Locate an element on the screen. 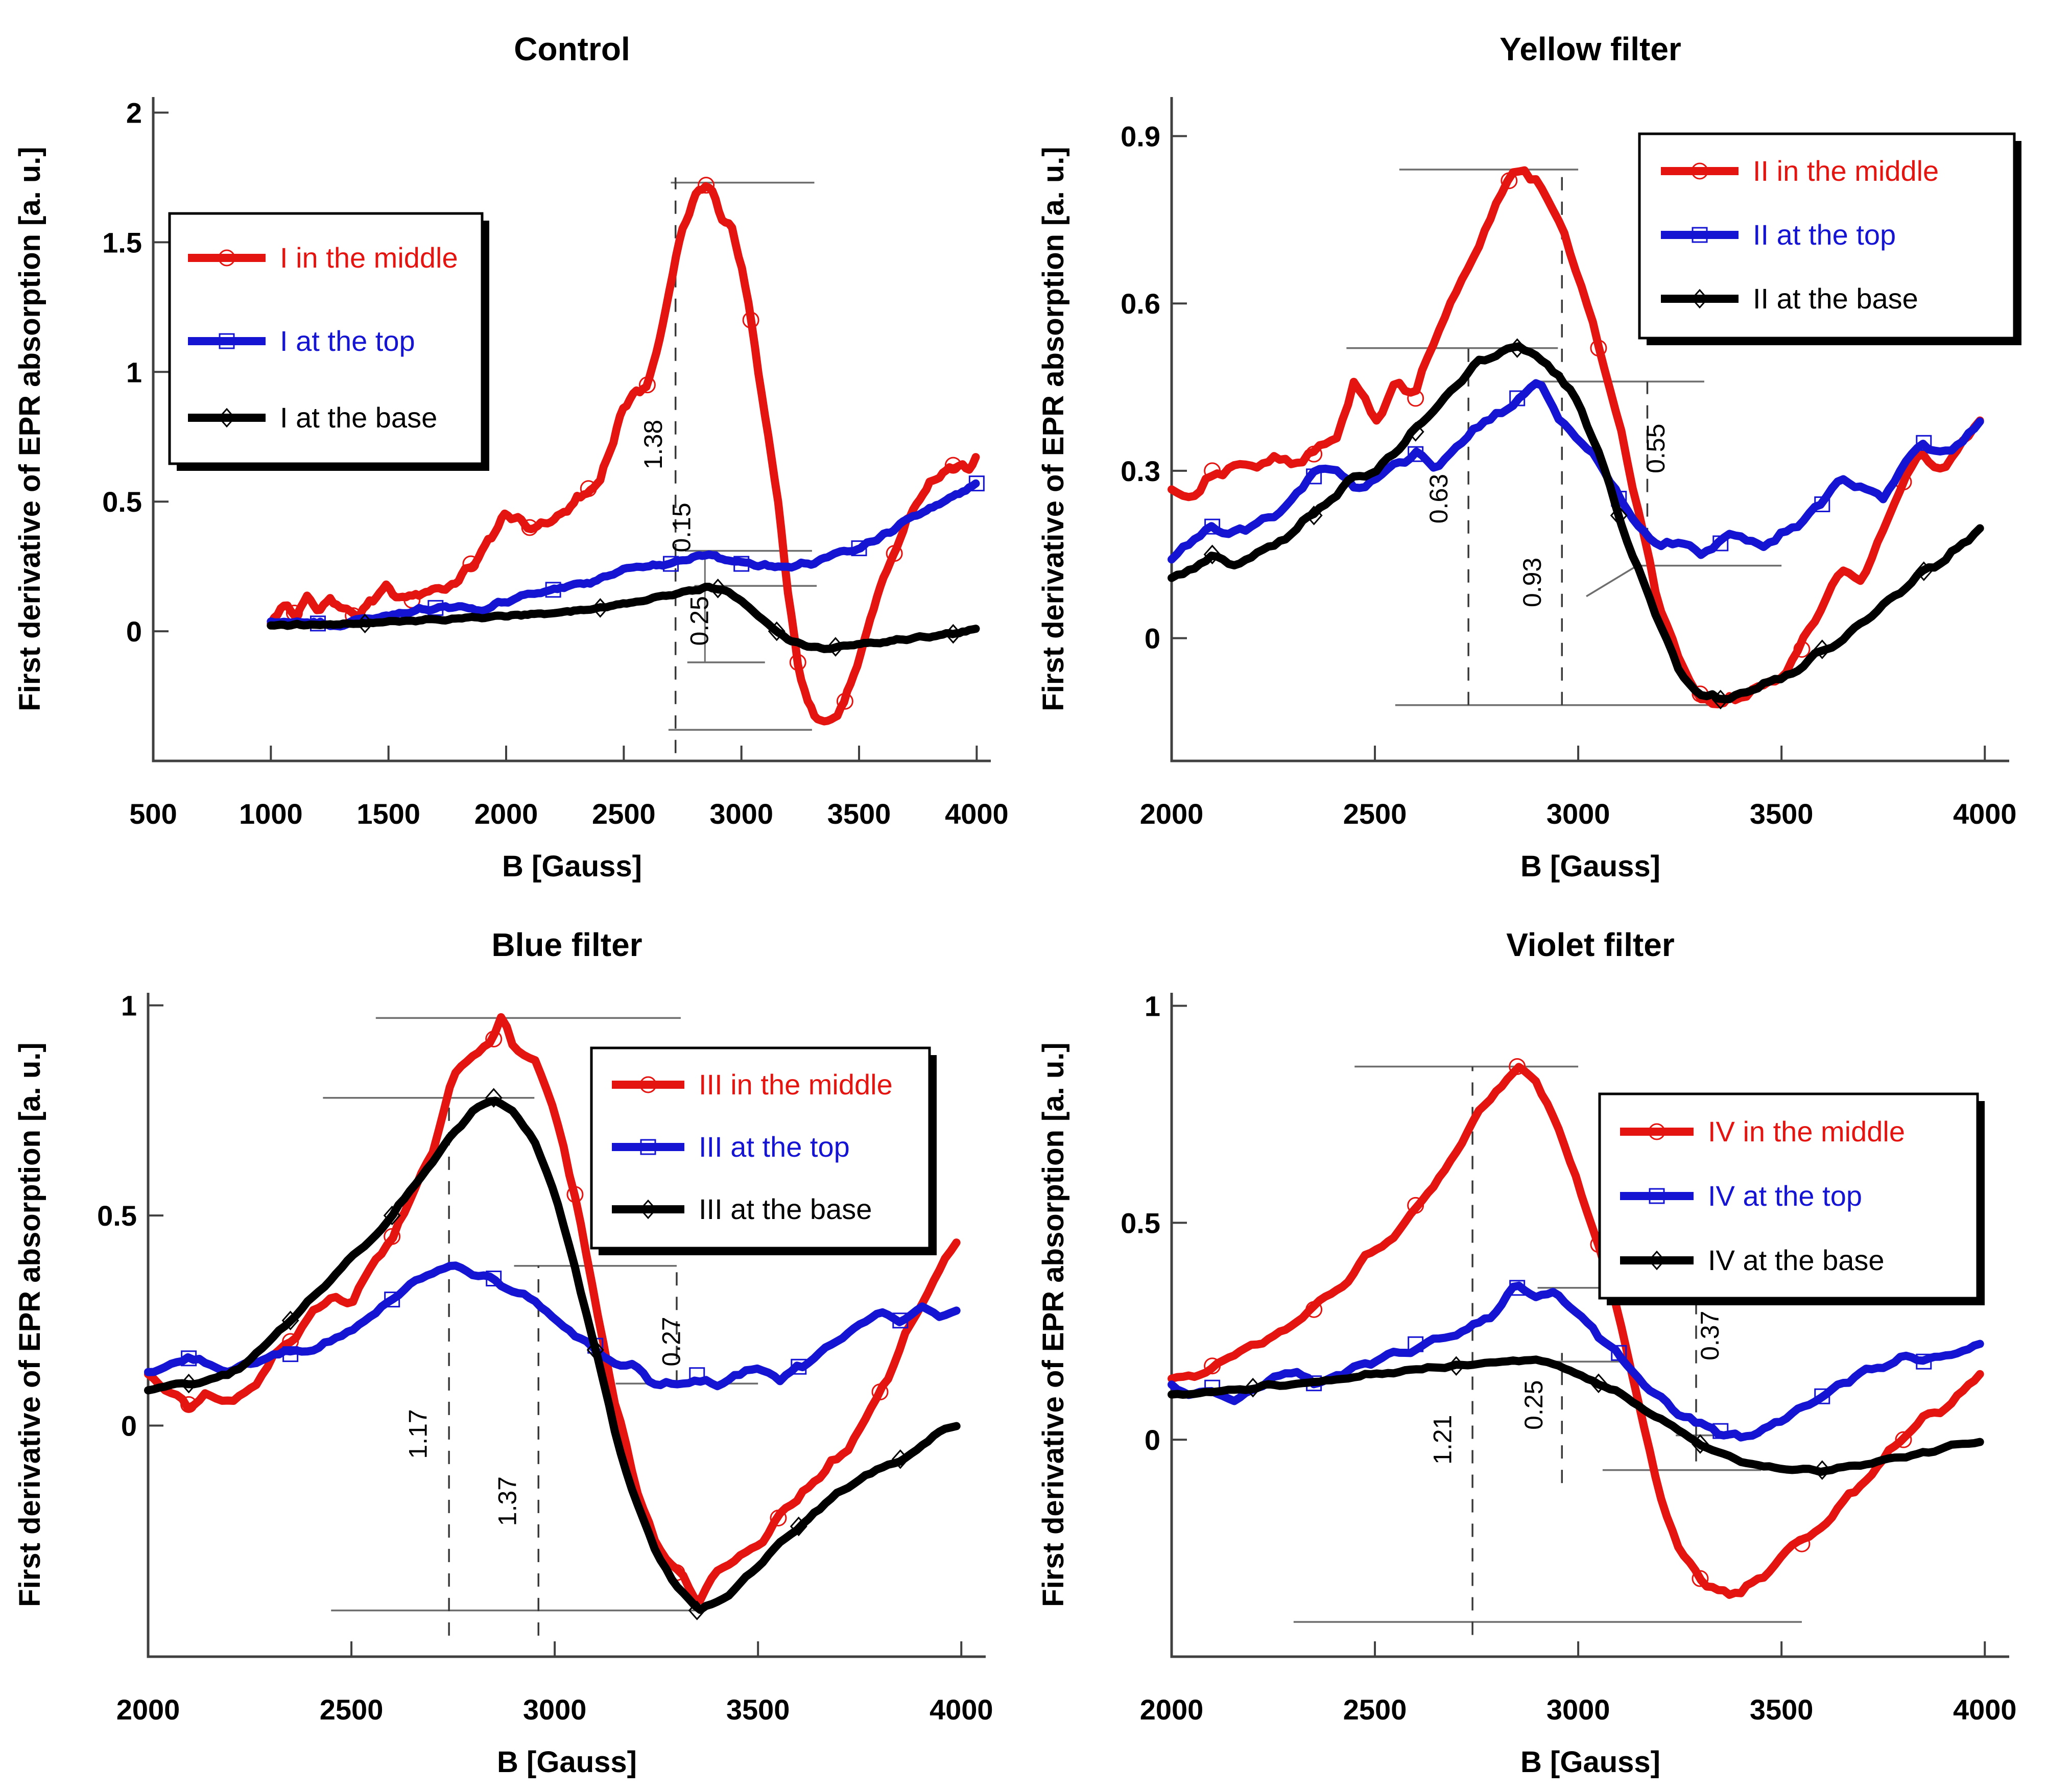  measure-value-label: 0.55 is located at coordinates (1655, 448).